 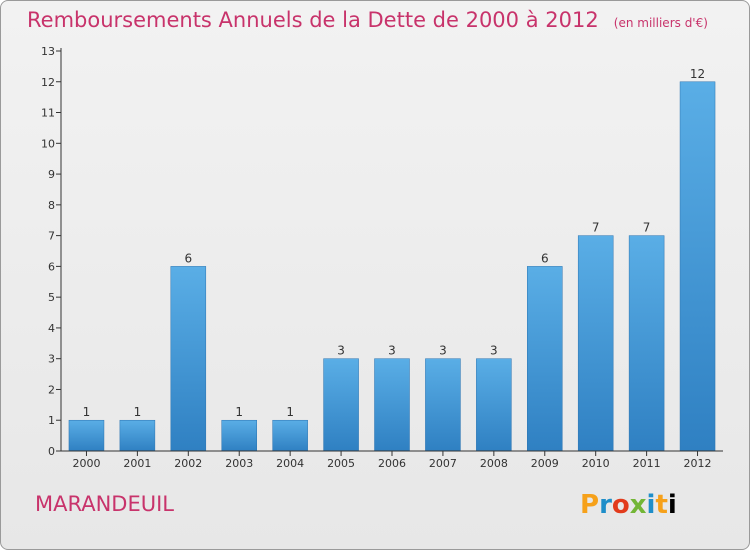 I want to click on y-tick-label: 9, so click(x=51, y=174).